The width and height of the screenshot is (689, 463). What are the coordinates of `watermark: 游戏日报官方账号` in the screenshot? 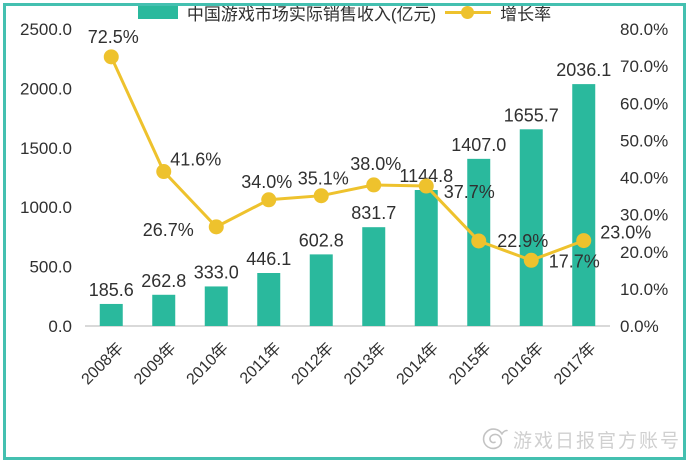 It's located at (579, 439).